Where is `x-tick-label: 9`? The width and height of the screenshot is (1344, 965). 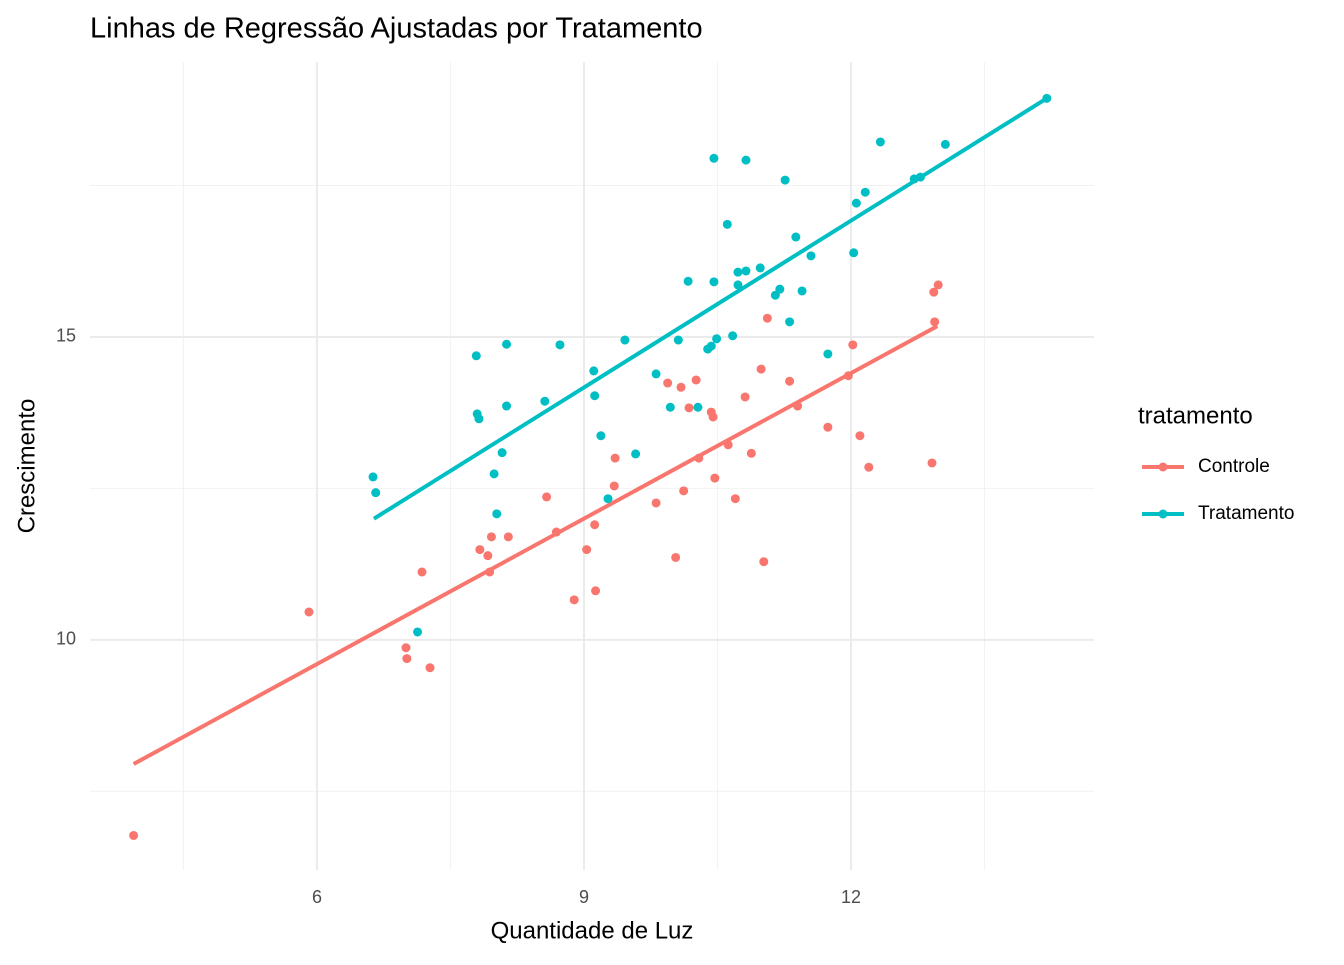 x-tick-label: 9 is located at coordinates (584, 897).